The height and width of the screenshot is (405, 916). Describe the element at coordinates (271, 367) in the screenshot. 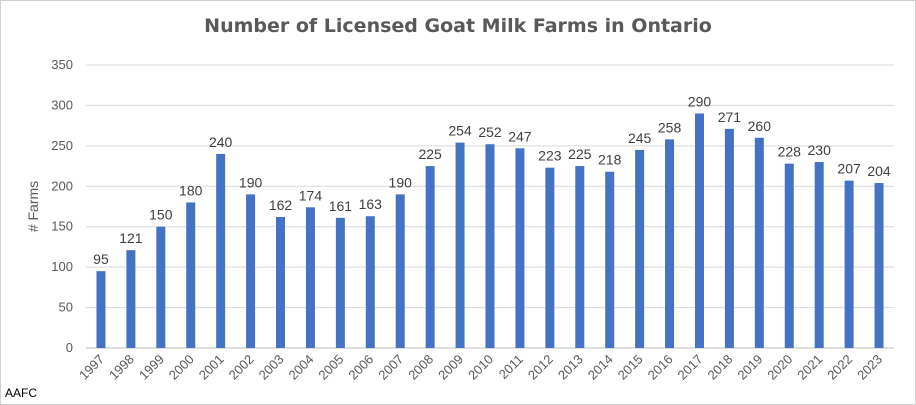

I see `x-tick-label: 2003` at that location.